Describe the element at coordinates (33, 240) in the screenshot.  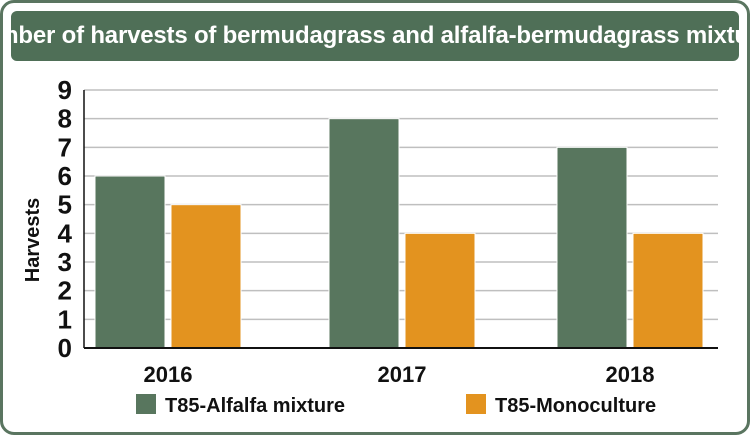
I see `y-axis-label: Harvests` at that location.